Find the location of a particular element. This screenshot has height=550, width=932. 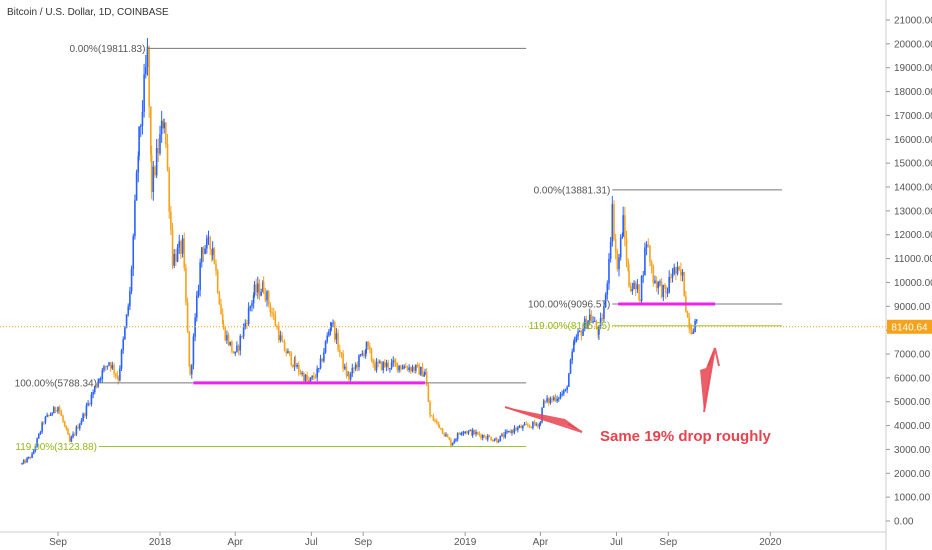

y-tick-label: 6000.00 is located at coordinates (912, 378).